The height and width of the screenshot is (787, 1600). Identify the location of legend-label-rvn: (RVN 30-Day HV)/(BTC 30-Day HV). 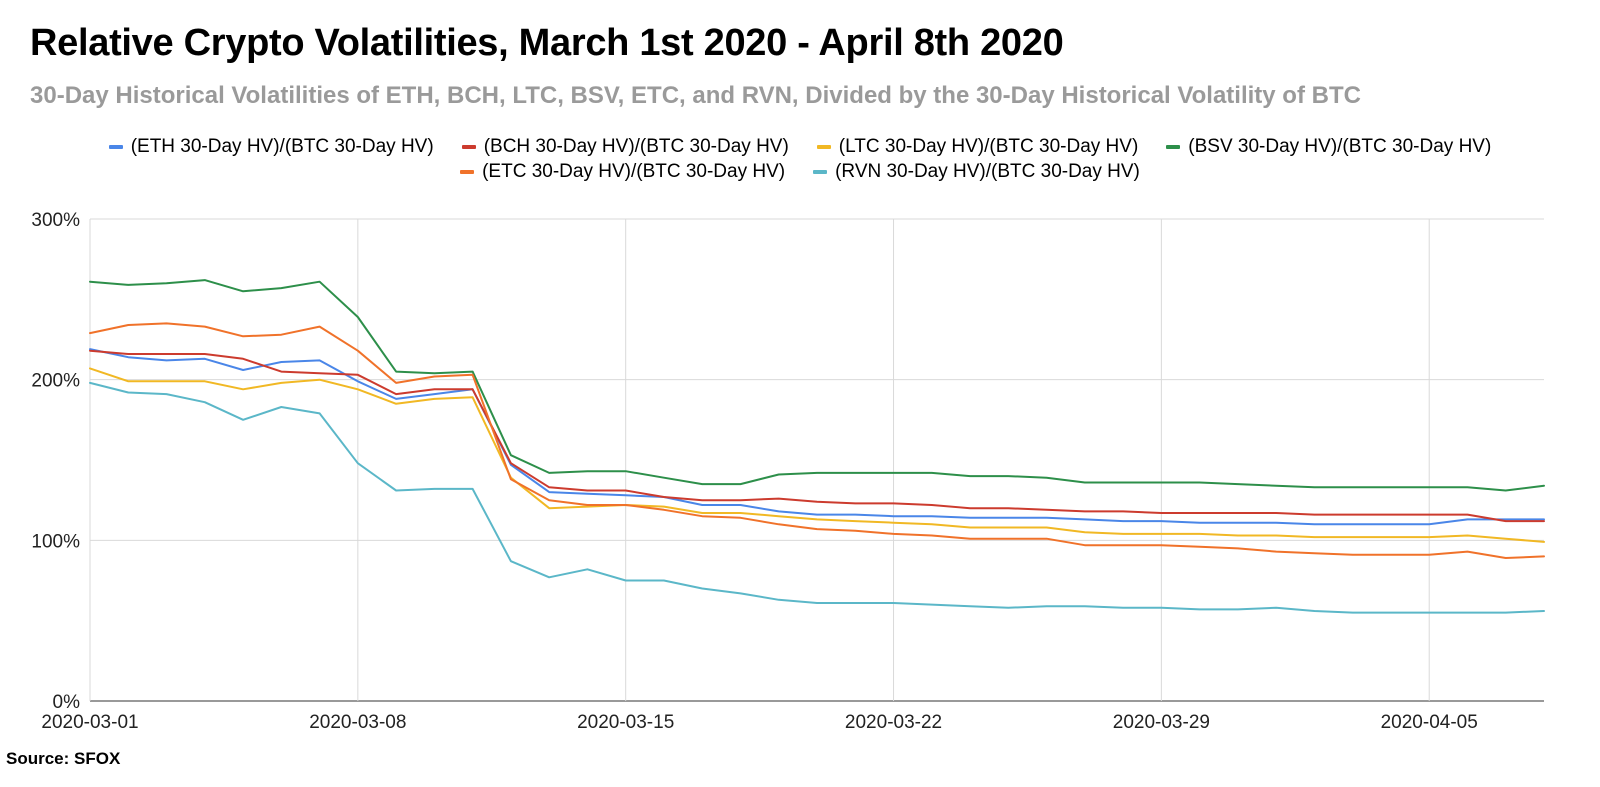
(987, 171).